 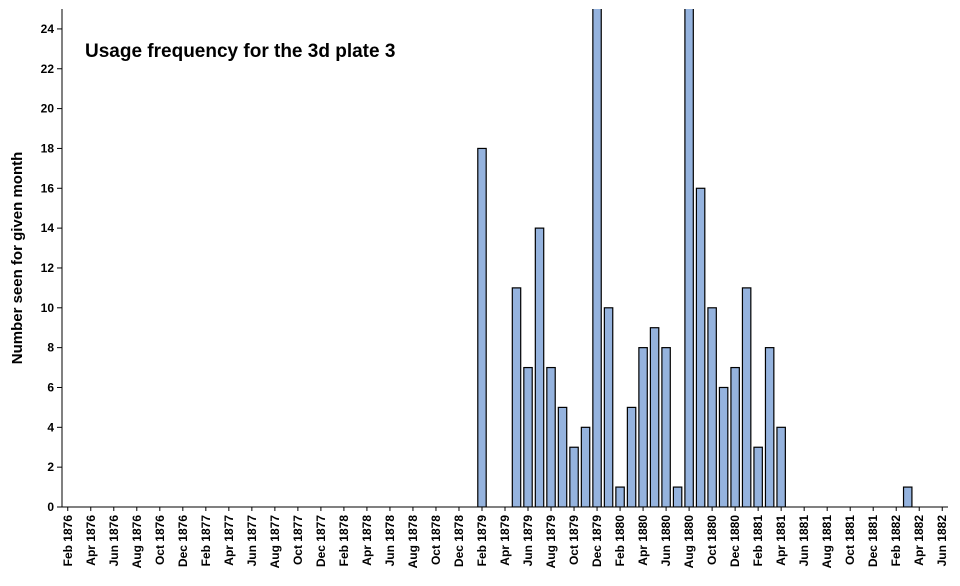 What do you see at coordinates (666, 541) in the screenshot?
I see `x-tick-label: Jun 1880` at bounding box center [666, 541].